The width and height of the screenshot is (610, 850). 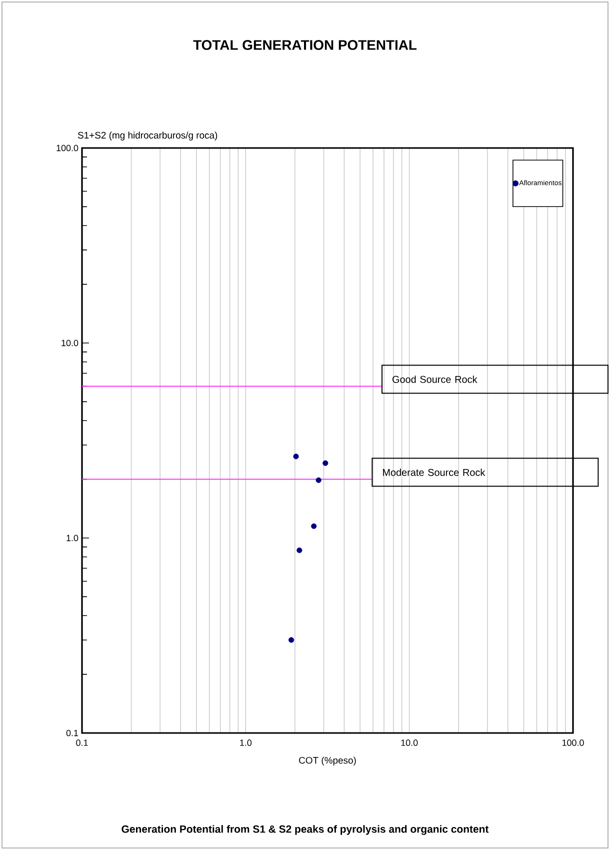 What do you see at coordinates (573, 743) in the screenshot?
I see `x-tick-label: 100.0` at bounding box center [573, 743].